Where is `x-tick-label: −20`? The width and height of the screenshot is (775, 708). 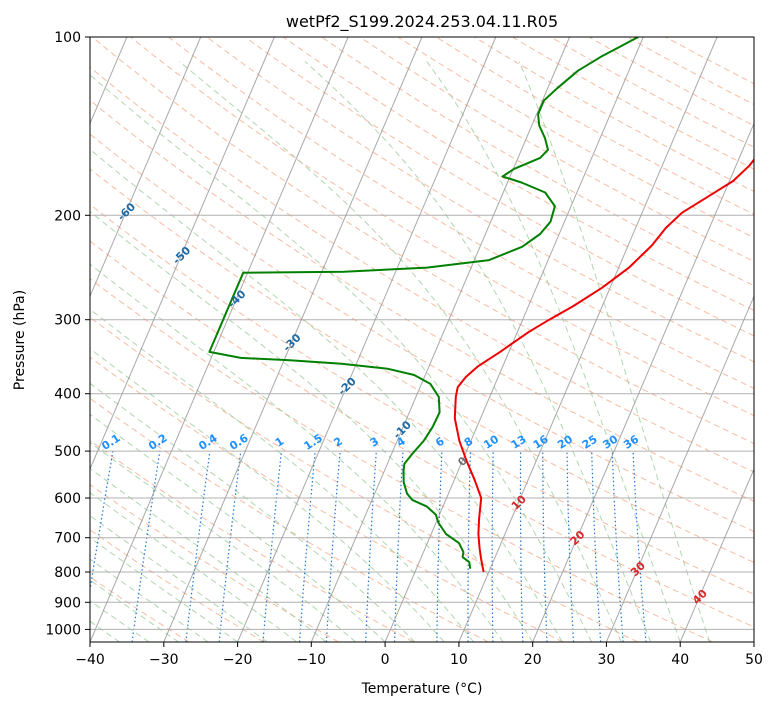
x-tick-label: −20 is located at coordinates (238, 660).